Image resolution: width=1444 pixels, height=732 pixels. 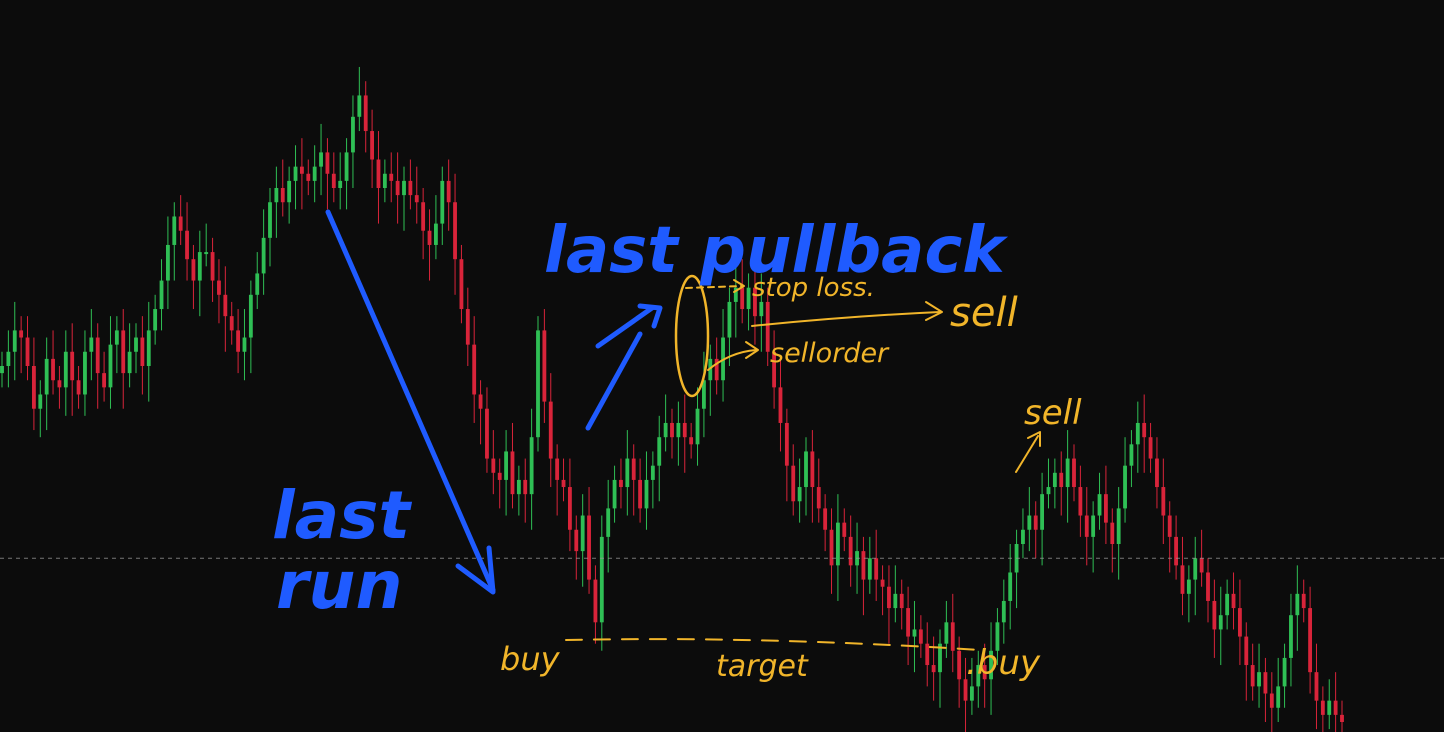 What do you see at coordinates (714, 287) in the screenshot?
I see `stop-loss-arrow` at bounding box center [714, 287].